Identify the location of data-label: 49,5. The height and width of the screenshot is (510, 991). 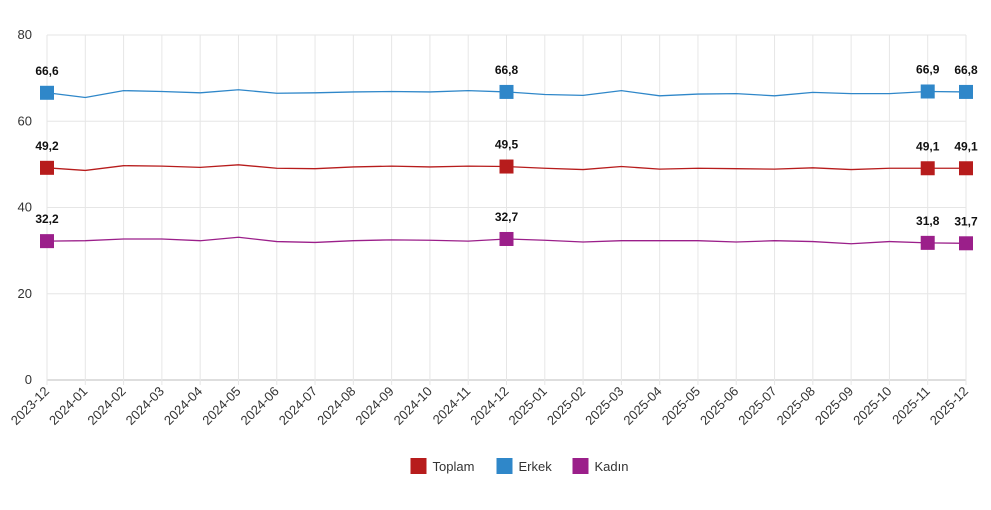
(507, 145).